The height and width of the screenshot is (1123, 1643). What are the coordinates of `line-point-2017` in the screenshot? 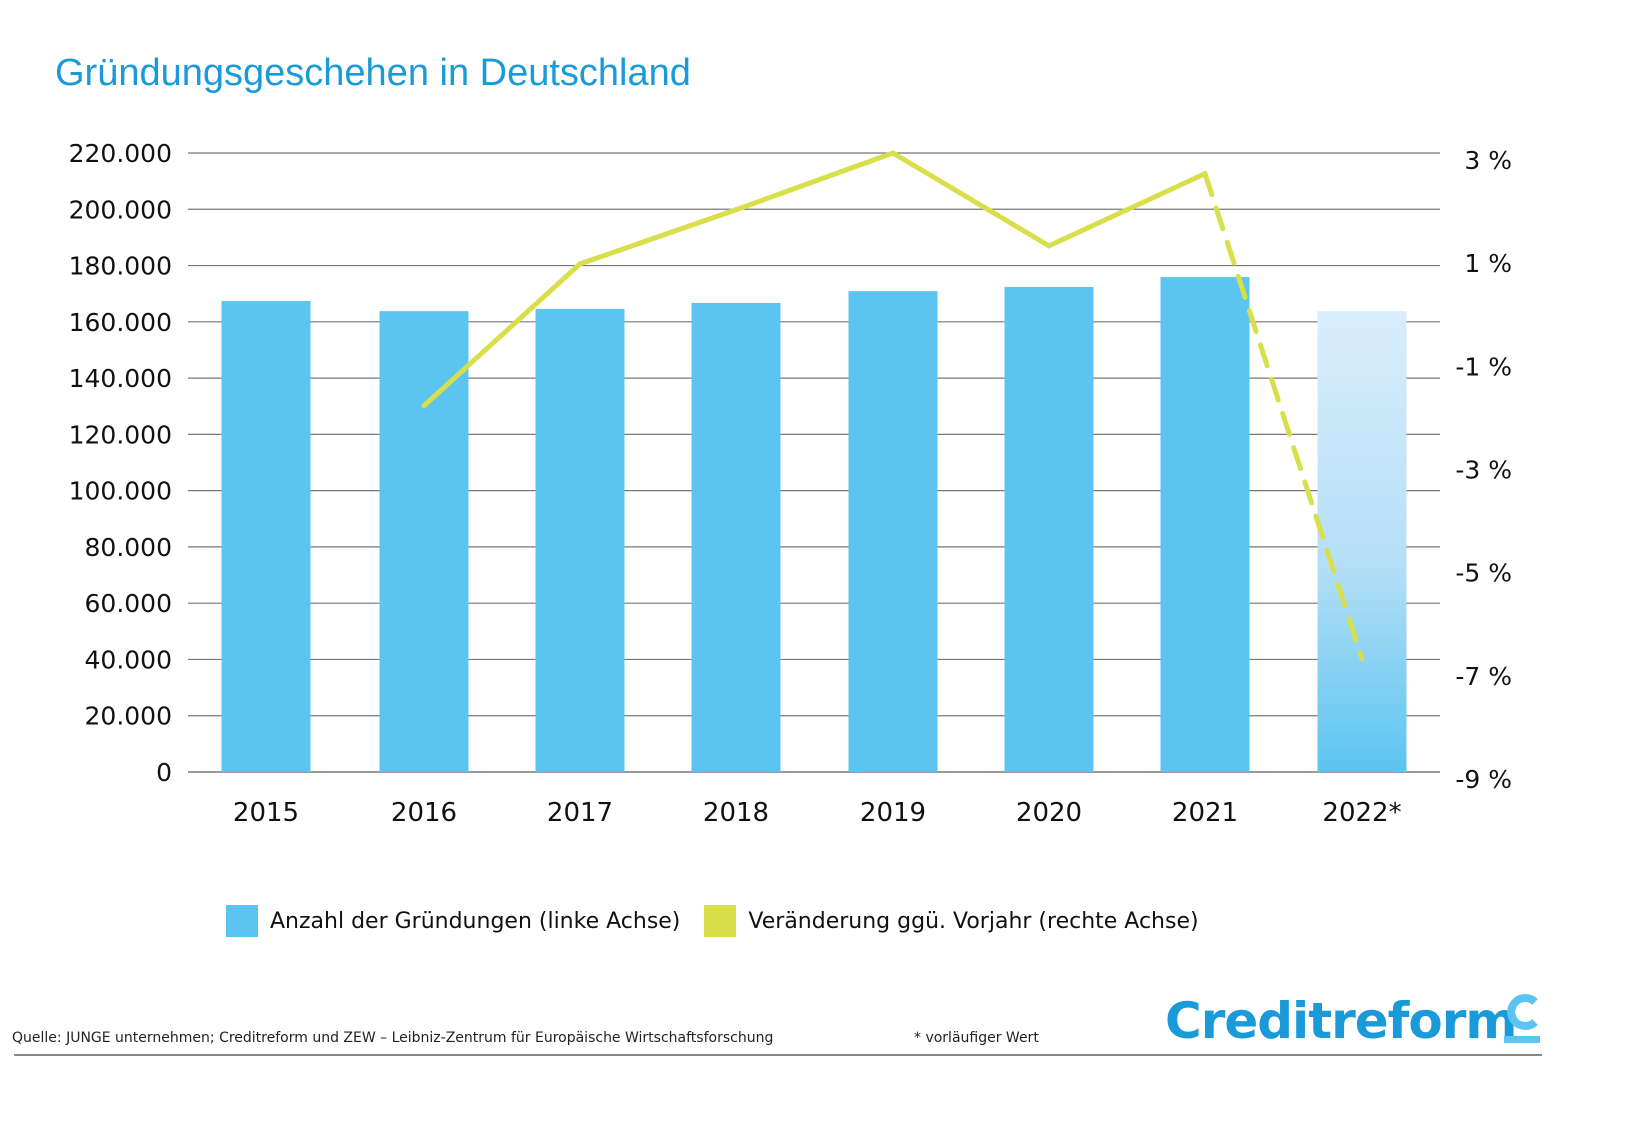 It's located at (580, 264).